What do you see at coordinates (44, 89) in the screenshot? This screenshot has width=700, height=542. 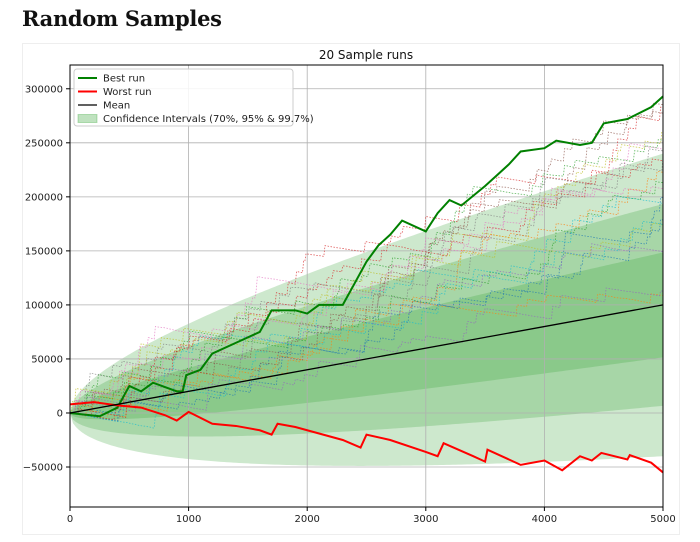 I see `y-tick-label: 300000` at bounding box center [44, 89].